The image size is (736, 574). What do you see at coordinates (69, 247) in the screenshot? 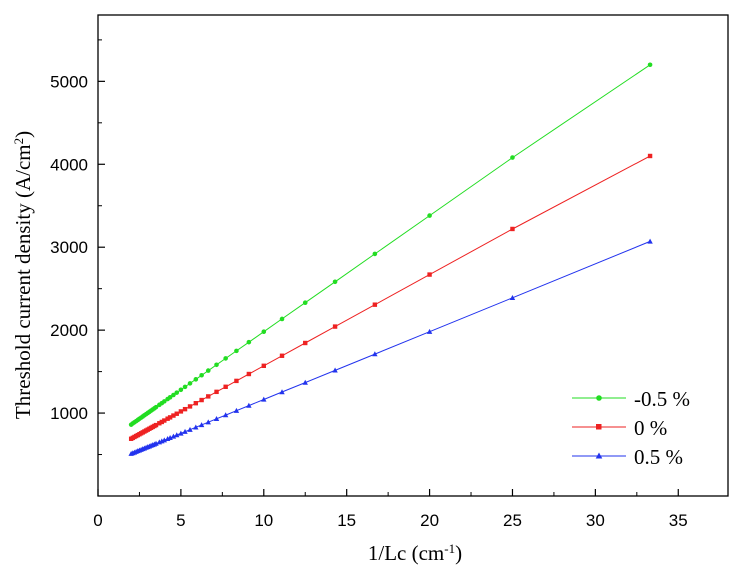
I see `y-tick-label: 3000` at bounding box center [69, 247].